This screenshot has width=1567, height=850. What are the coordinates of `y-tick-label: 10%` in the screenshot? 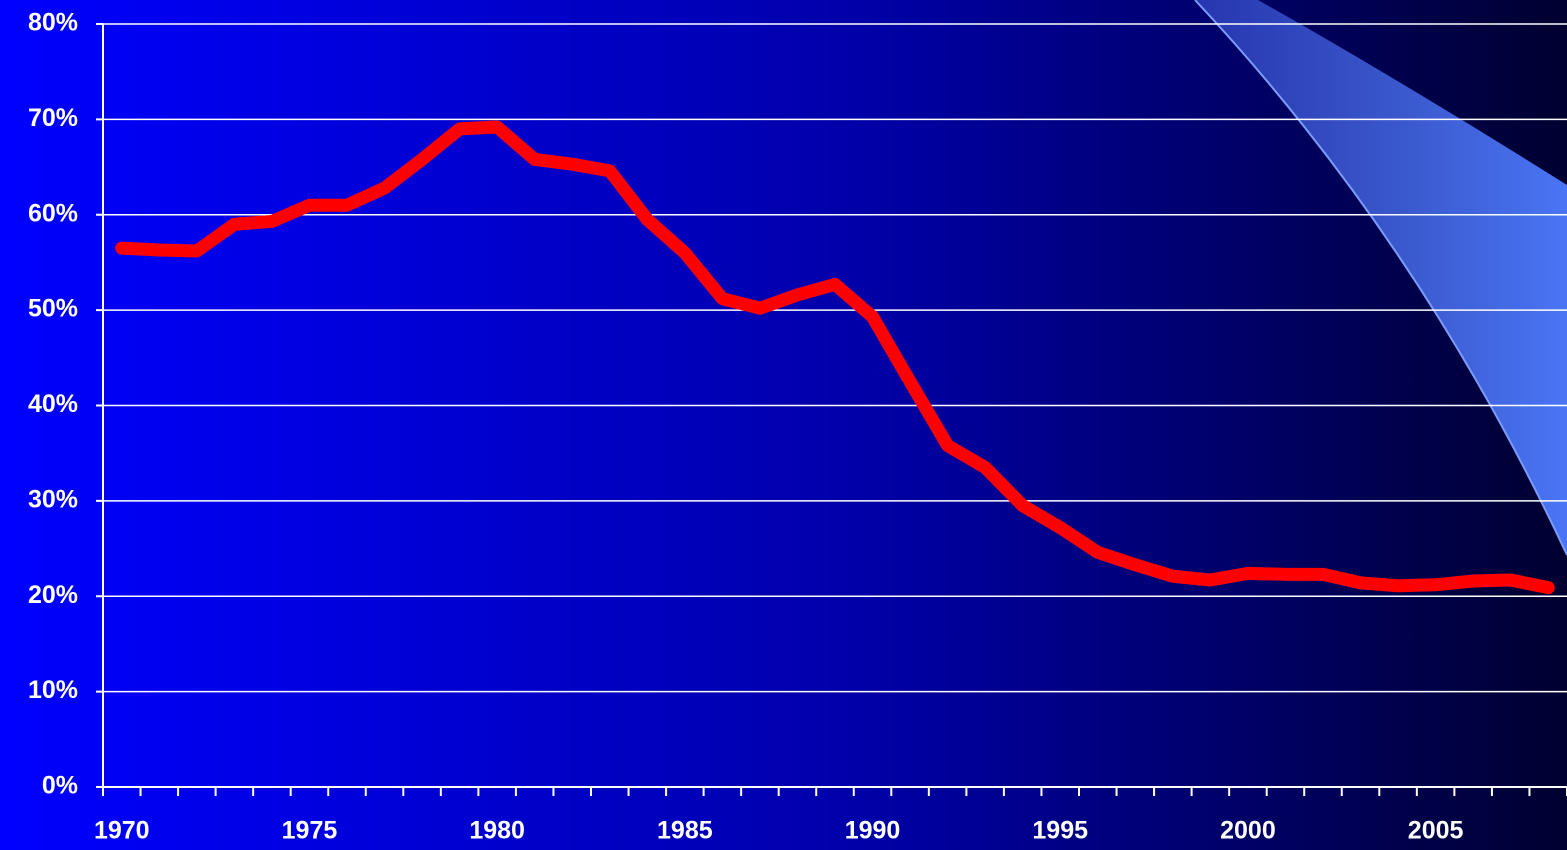 It's located at (53, 690).